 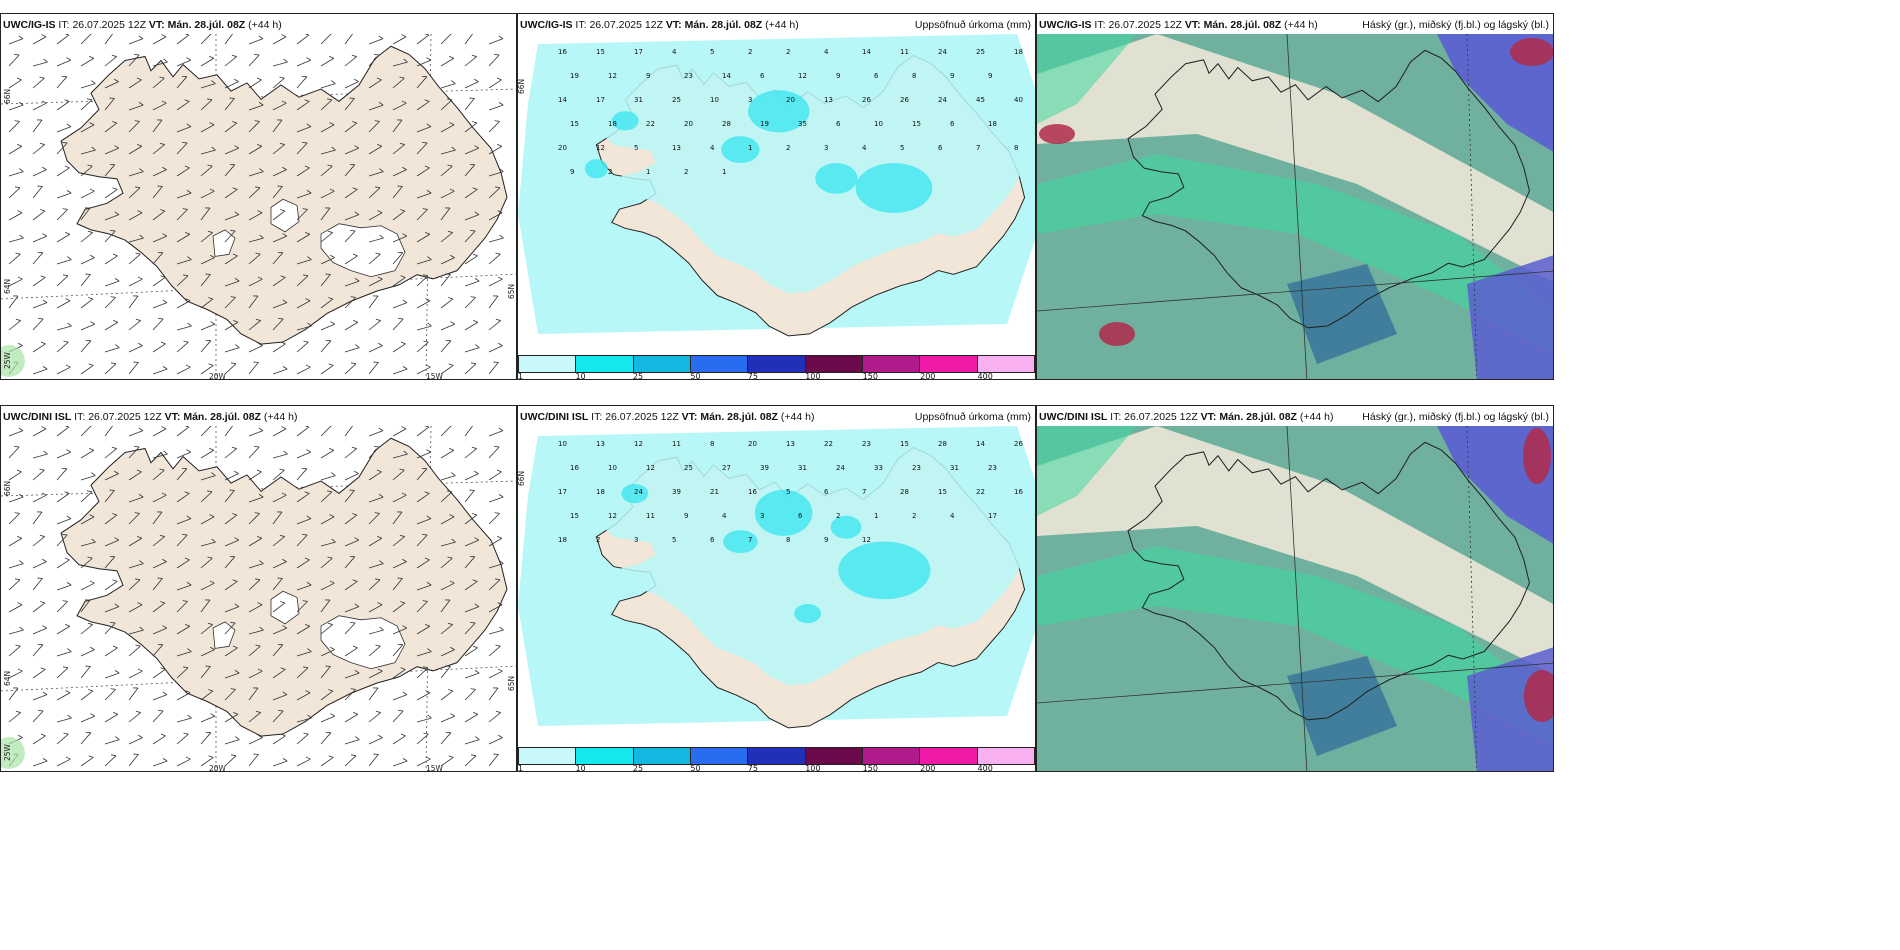 What do you see at coordinates (940, 148) in the screenshot?
I see `precip-value: 6` at bounding box center [940, 148].